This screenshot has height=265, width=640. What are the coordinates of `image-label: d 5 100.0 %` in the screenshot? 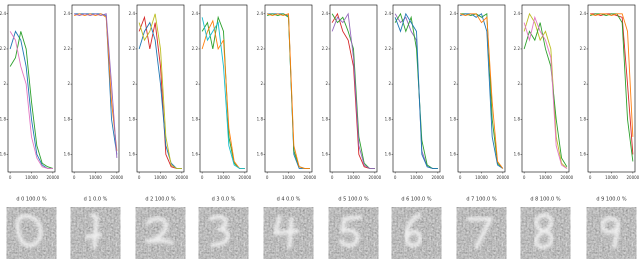 It's located at (353, 200).